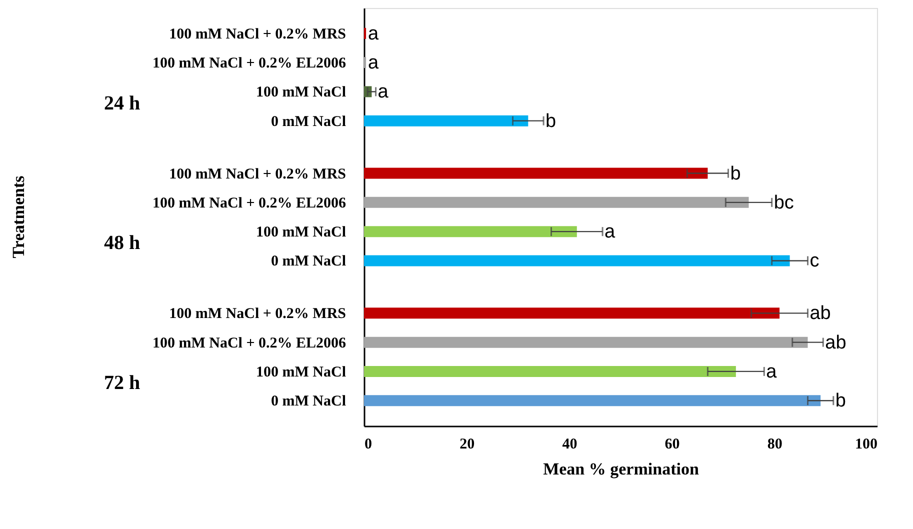 The image size is (913, 529). I want to click on text: 24 h, so click(122, 103).